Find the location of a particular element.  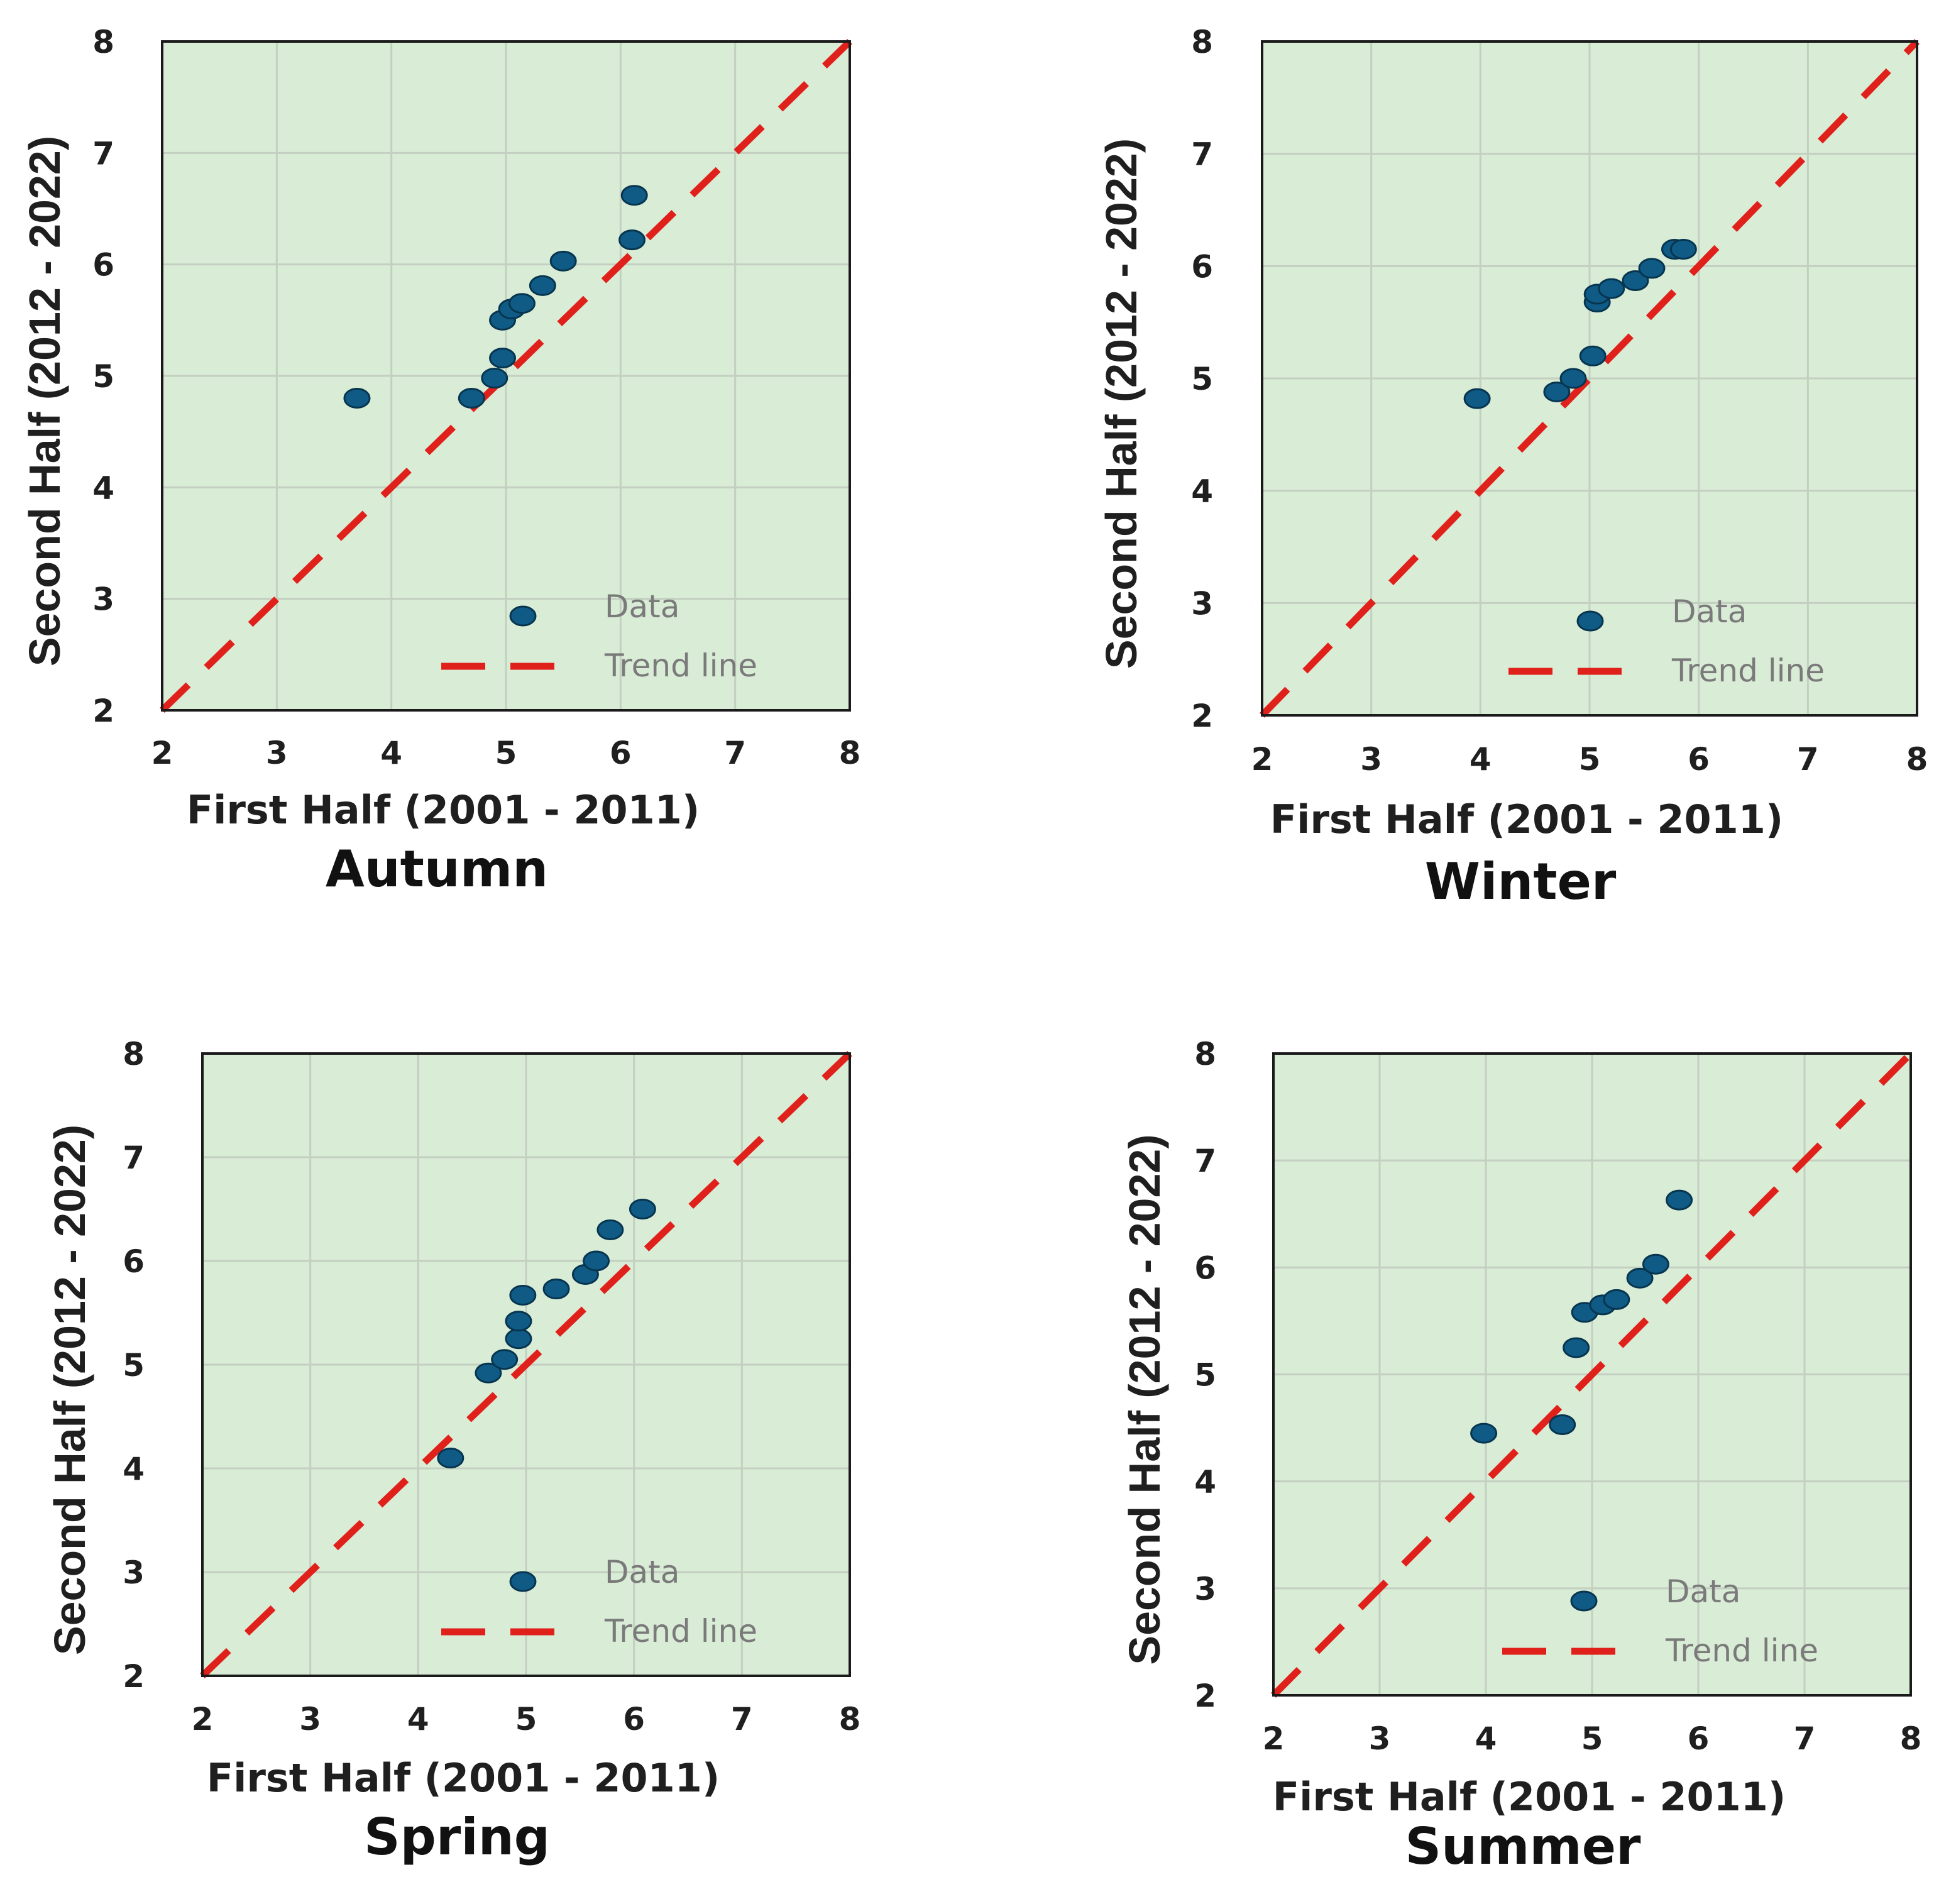

chart-title: Spring is located at coordinates (457, 1837).